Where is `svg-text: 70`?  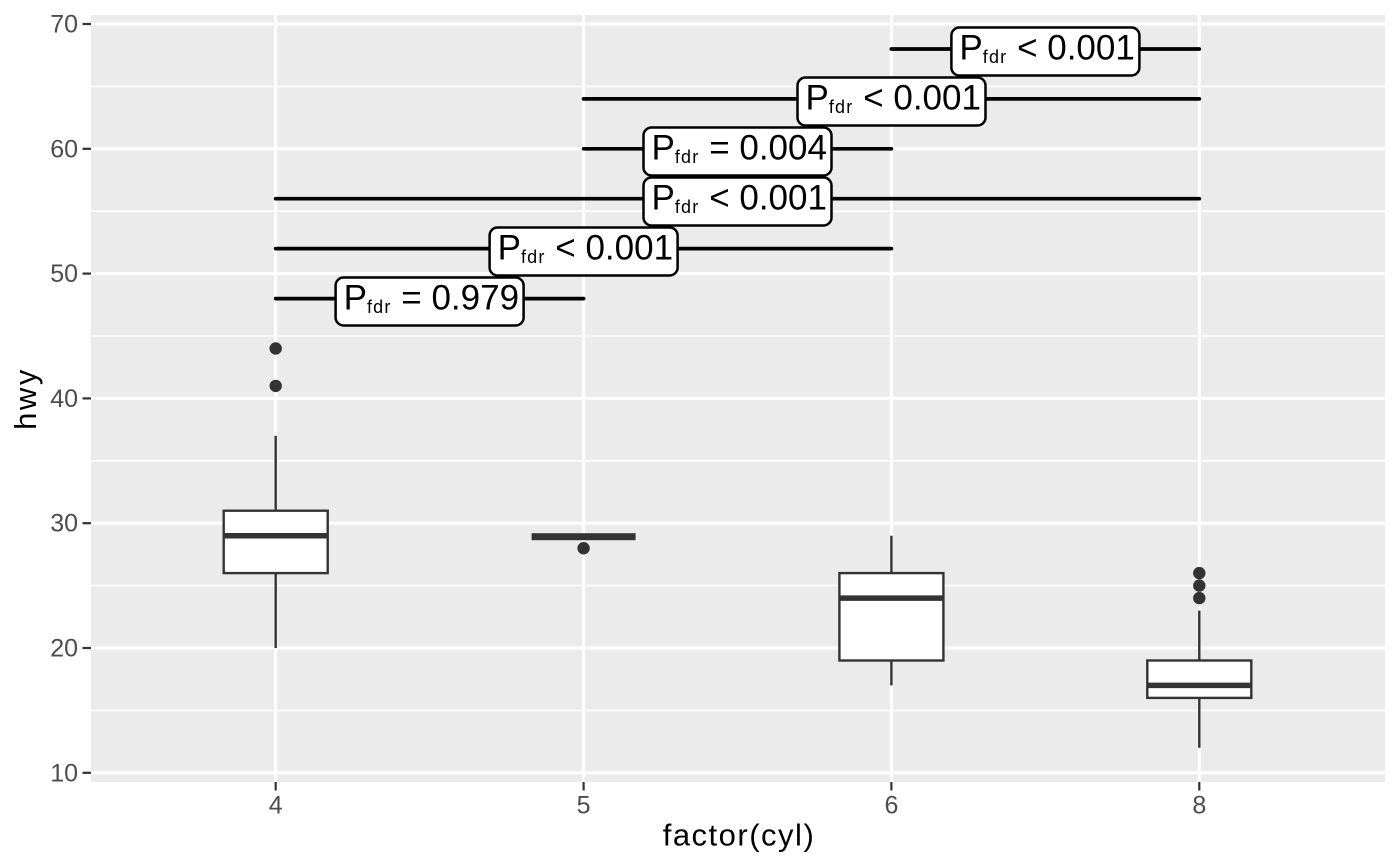
svg-text: 70 is located at coordinates (64, 25).